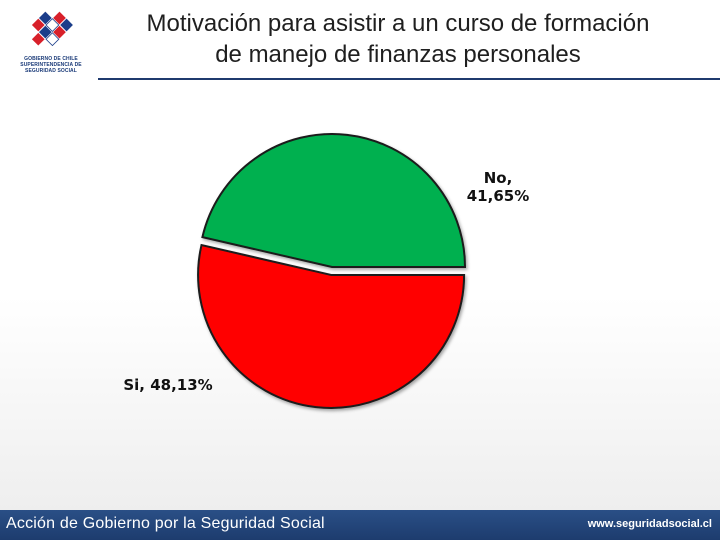 The width and height of the screenshot is (720, 540). Describe the element at coordinates (167, 385) in the screenshot. I see `pie-label-si: Si, 48,13%` at that location.